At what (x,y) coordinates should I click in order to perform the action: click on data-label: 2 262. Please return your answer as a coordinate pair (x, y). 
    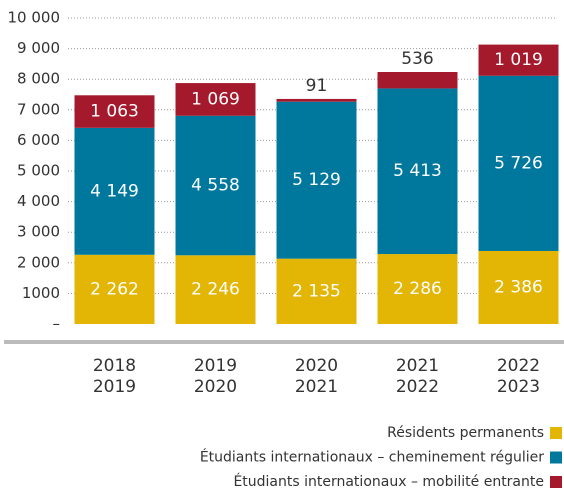
    Looking at the image, I should click on (114, 289).